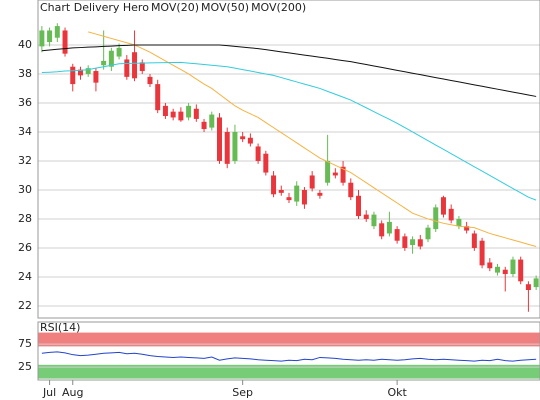 The image size is (540, 400). I want to click on x-tick-label: Okt, so click(397, 392).